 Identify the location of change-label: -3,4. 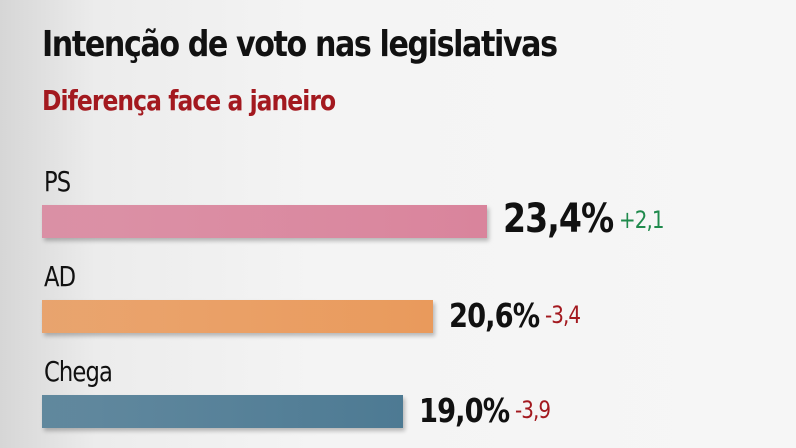
(563, 315).